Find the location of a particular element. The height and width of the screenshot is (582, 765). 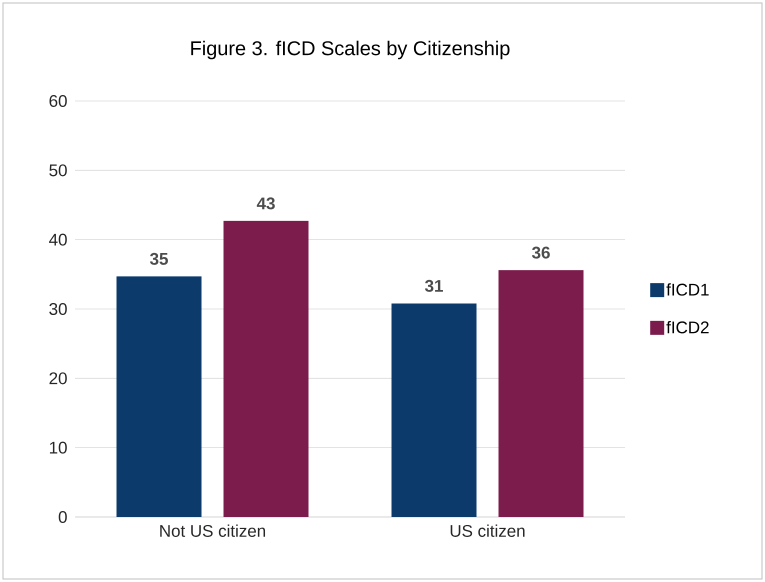

legend-label: fICD1 is located at coordinates (687, 289).